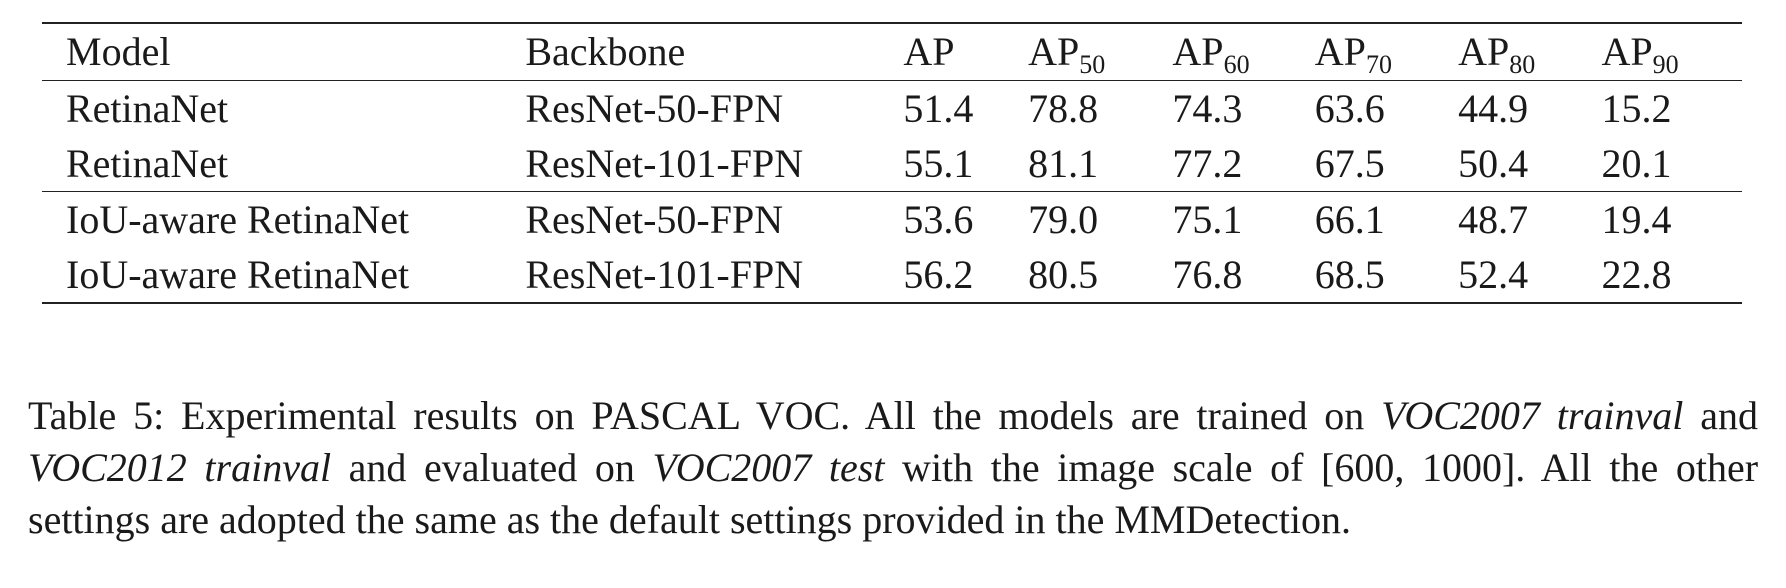  What do you see at coordinates (938, 274) in the screenshot?
I see `cell-ap: 56.2` at bounding box center [938, 274].